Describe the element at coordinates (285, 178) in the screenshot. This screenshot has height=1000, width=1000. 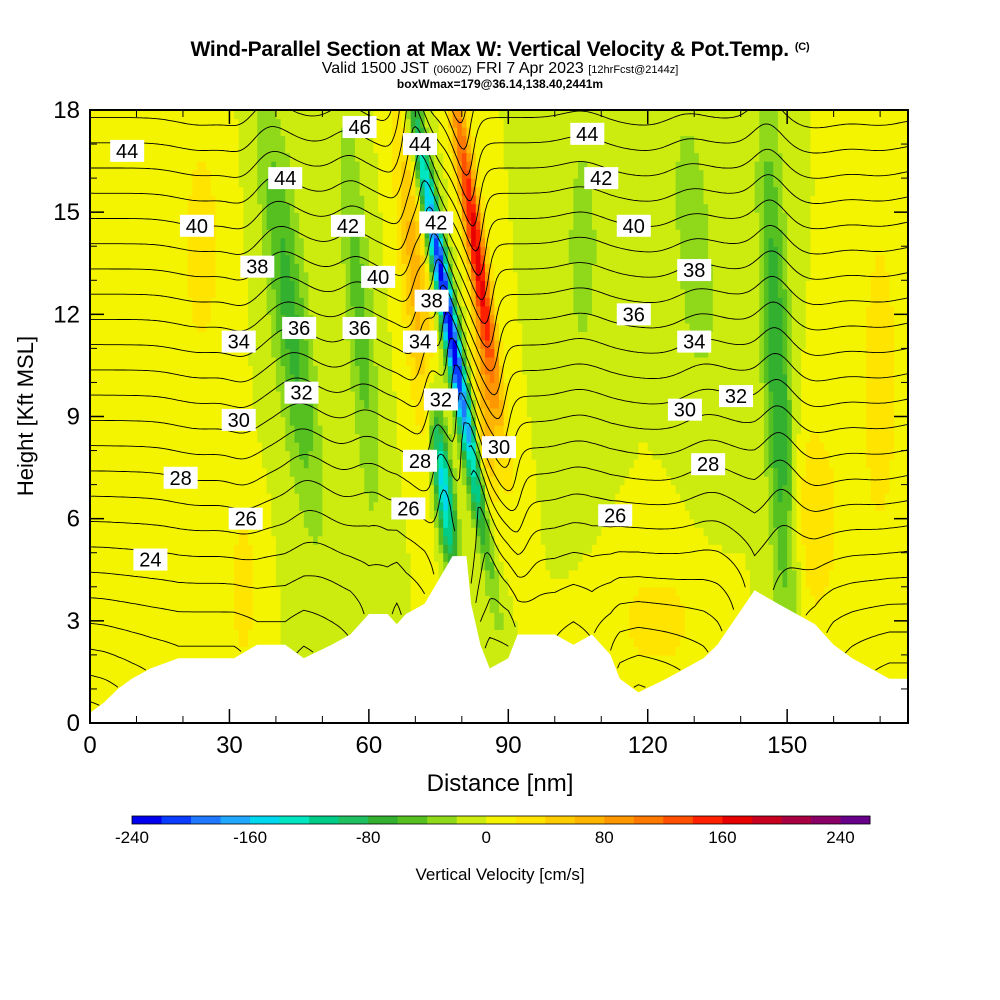
I see `theta-label: 44` at that location.